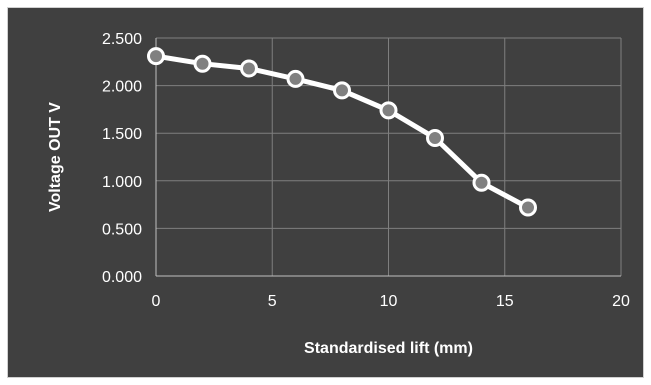  I want to click on y-axis-title: Voltage OUT V, so click(55, 157).